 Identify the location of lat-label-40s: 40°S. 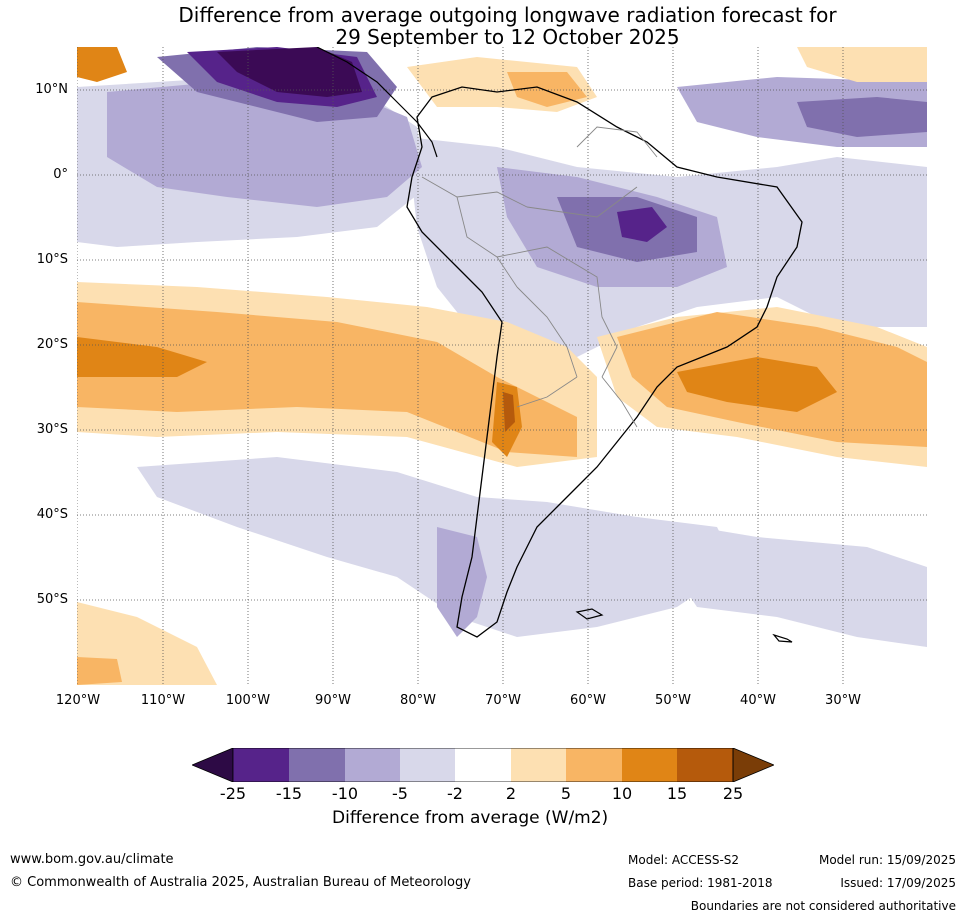
(52, 514).